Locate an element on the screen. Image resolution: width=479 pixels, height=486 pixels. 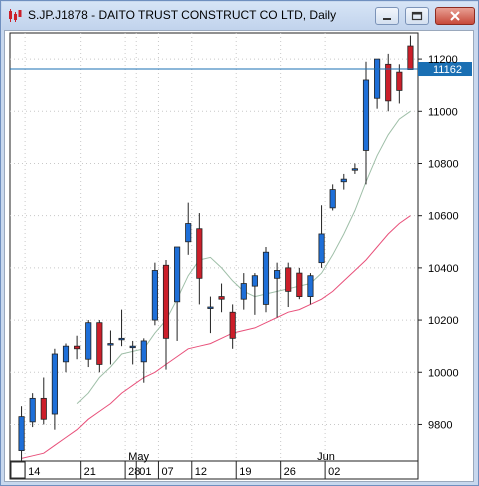
x-tick-label: 14 is located at coordinates (34, 472).